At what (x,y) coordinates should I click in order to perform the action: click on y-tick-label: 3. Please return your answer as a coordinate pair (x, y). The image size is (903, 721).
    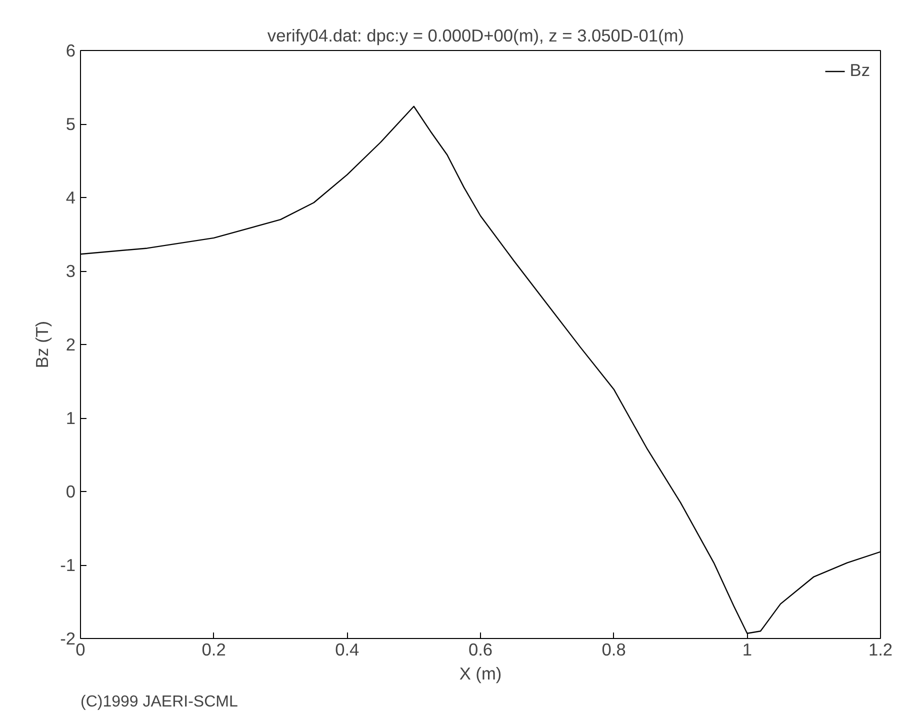
    Looking at the image, I should click on (71, 271).